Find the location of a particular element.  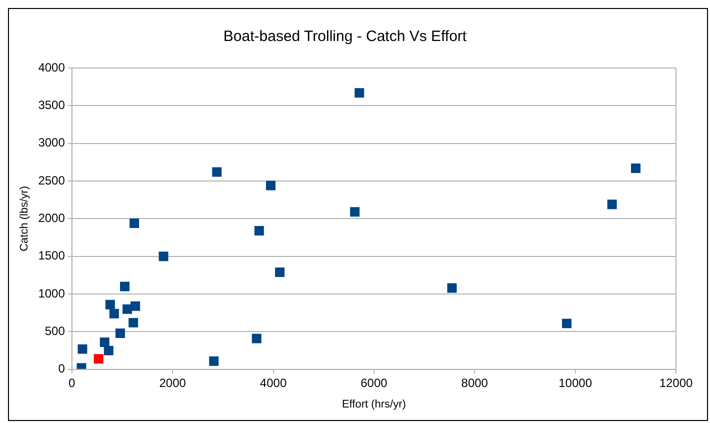

y-tick-label: 2000 is located at coordinates (52, 218).